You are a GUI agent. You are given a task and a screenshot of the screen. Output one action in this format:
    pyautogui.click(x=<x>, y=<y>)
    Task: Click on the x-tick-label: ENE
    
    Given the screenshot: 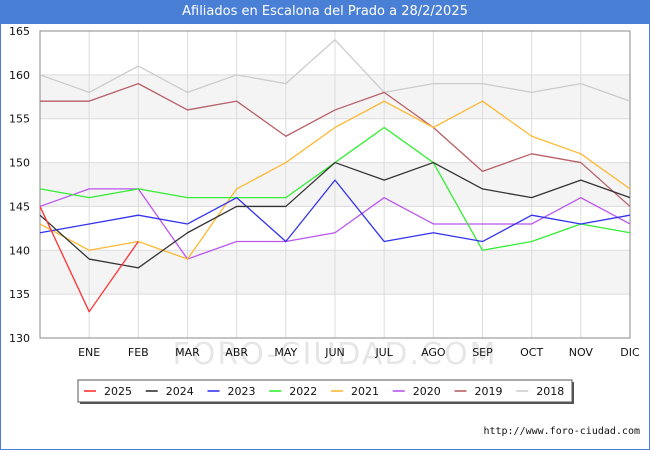 What is the action you would take?
    pyautogui.click(x=89, y=352)
    